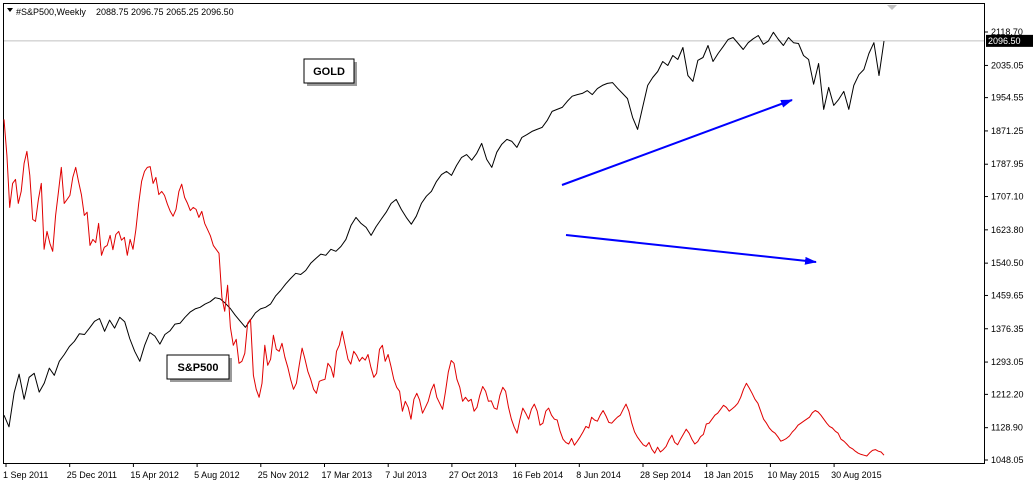 The height and width of the screenshot is (485, 1036). I want to click on time-tick-label: 28 Sep 2014, so click(665, 475).